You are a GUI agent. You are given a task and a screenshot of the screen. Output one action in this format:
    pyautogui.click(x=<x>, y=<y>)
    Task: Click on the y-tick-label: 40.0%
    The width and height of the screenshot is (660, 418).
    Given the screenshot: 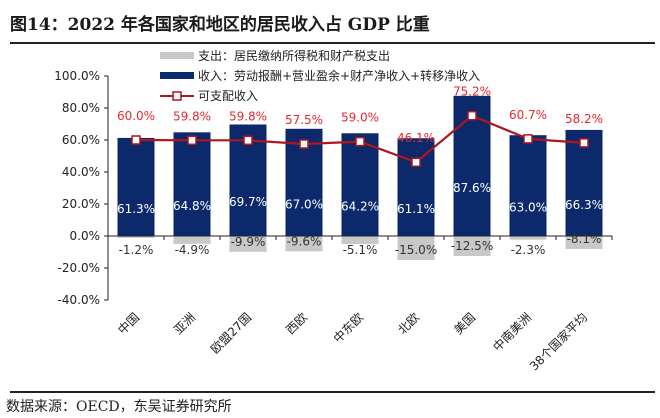 What is the action you would take?
    pyautogui.click(x=81, y=172)
    